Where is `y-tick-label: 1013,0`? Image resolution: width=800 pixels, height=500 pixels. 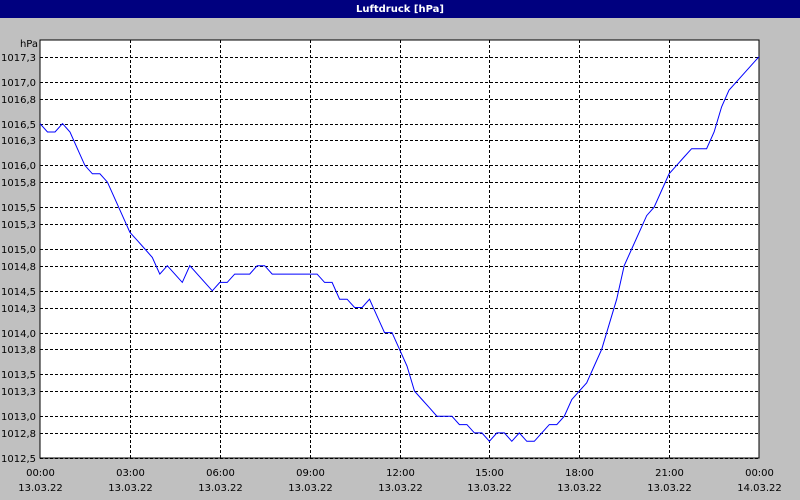
y-tick-label: 1013,0 is located at coordinates (18, 417).